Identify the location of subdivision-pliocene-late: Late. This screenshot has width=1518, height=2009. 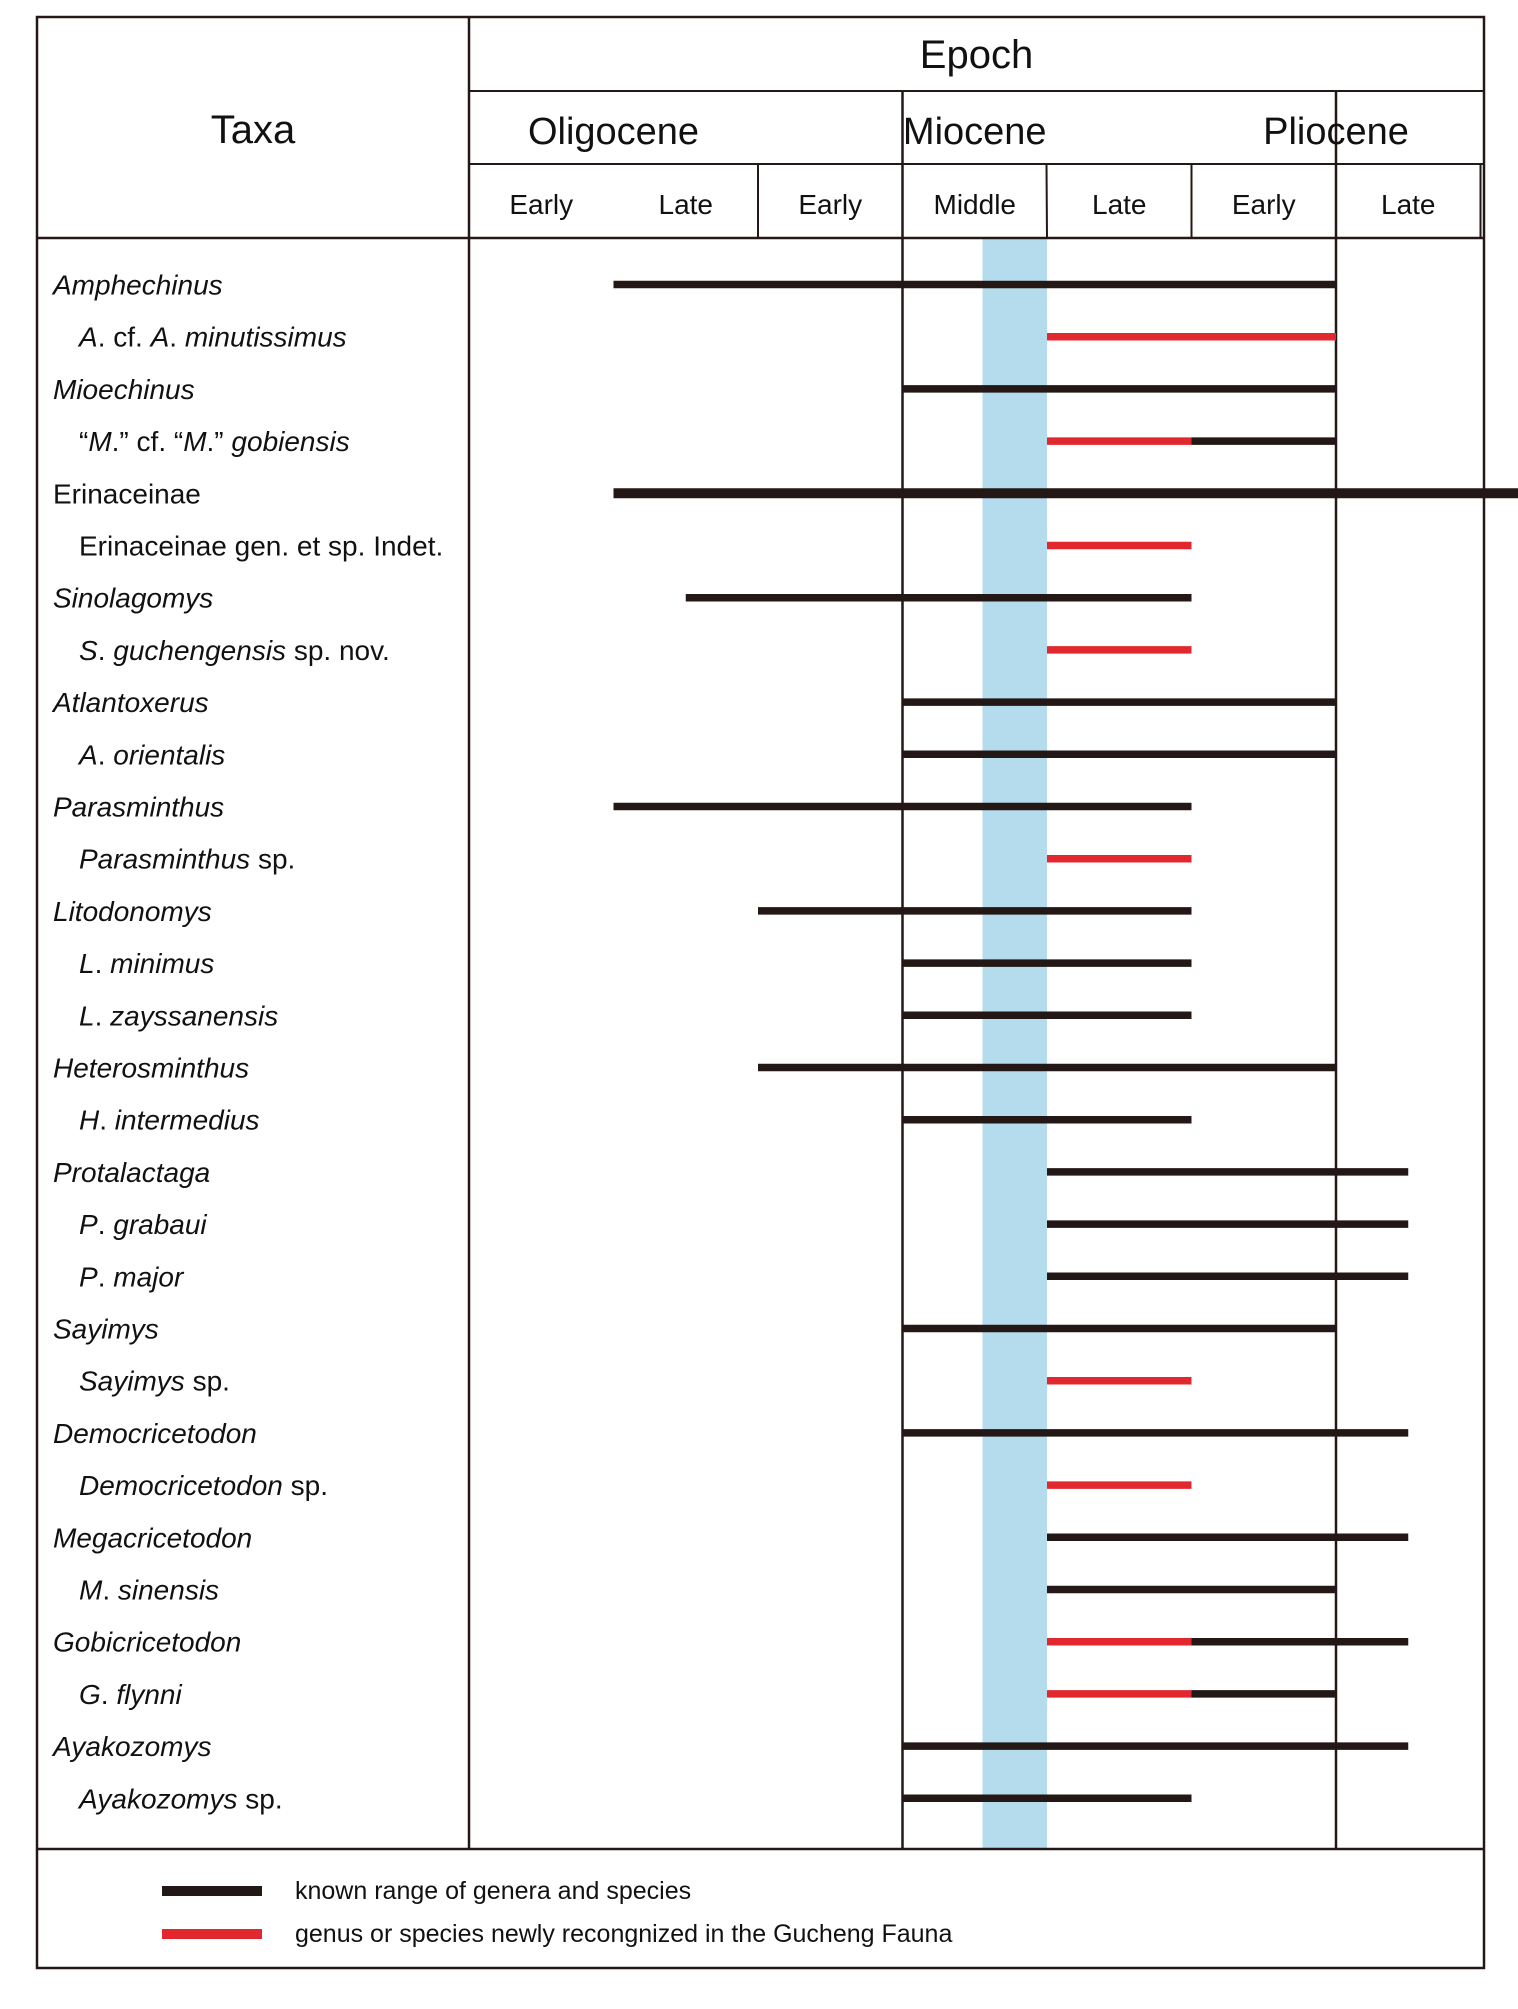
(1408, 204).